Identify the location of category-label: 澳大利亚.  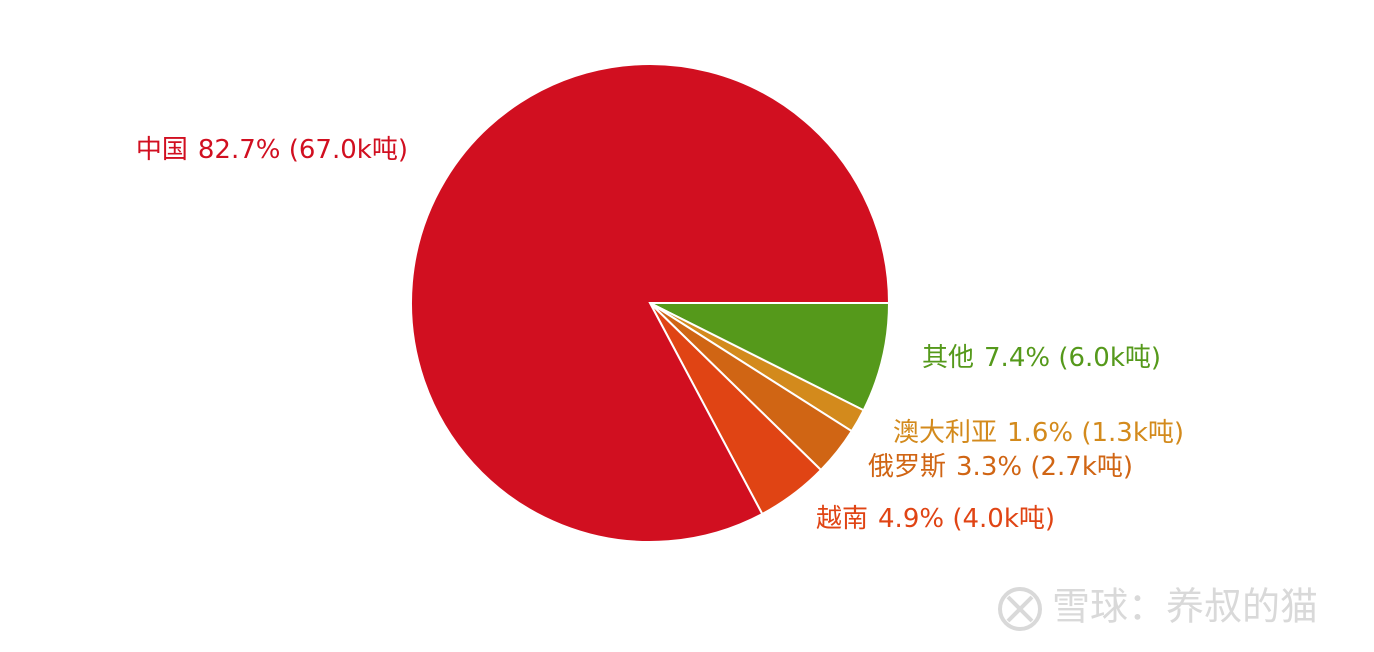
(945, 433).